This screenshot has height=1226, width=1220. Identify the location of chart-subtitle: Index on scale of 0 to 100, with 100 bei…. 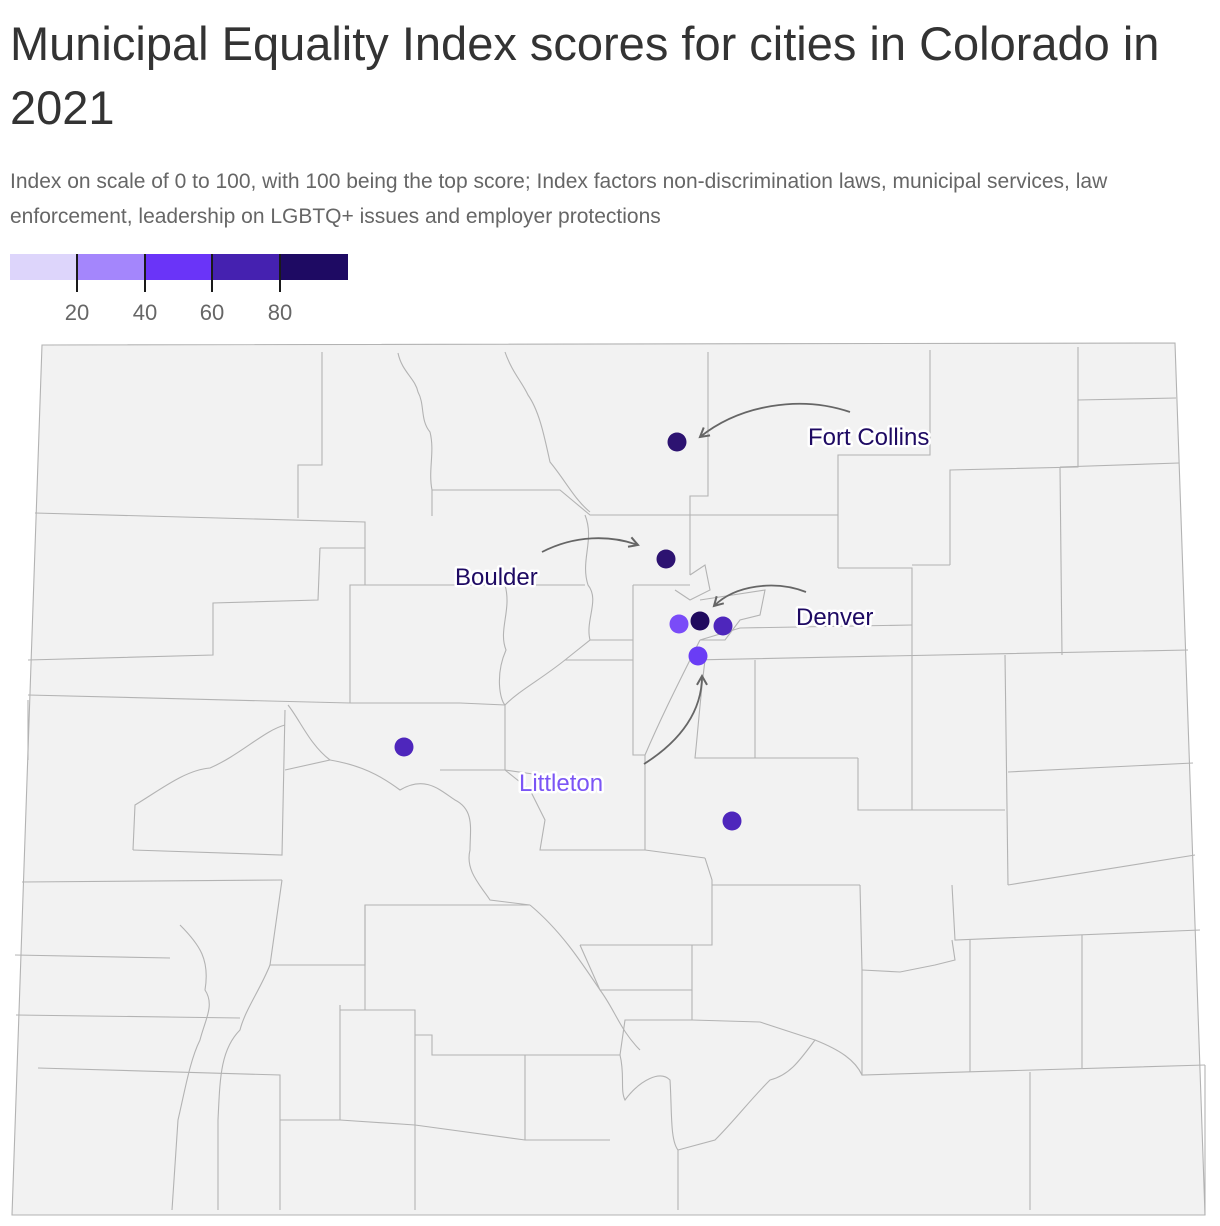
(559, 199).